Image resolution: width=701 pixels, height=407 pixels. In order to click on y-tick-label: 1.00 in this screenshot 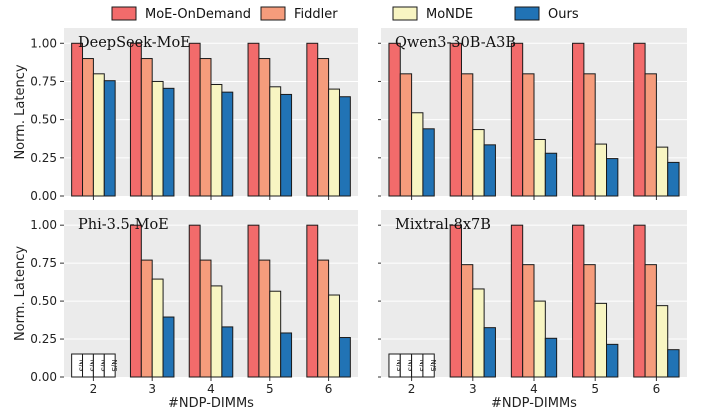, I will do `click(43, 225)`.